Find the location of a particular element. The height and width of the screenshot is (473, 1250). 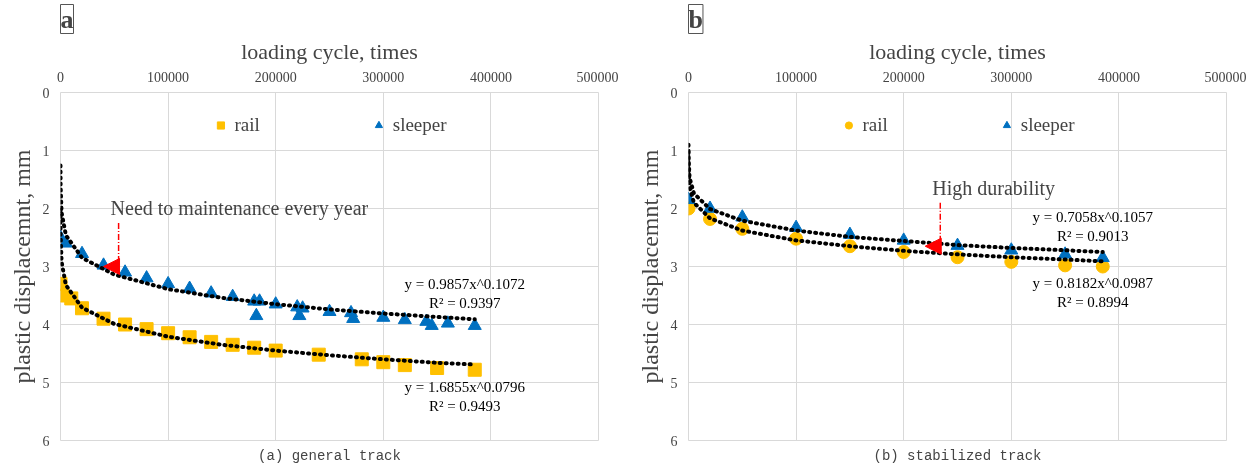

series-label: y = 0.7058x^0.1057 R² = 0.9013 is located at coordinates (1093, 226).